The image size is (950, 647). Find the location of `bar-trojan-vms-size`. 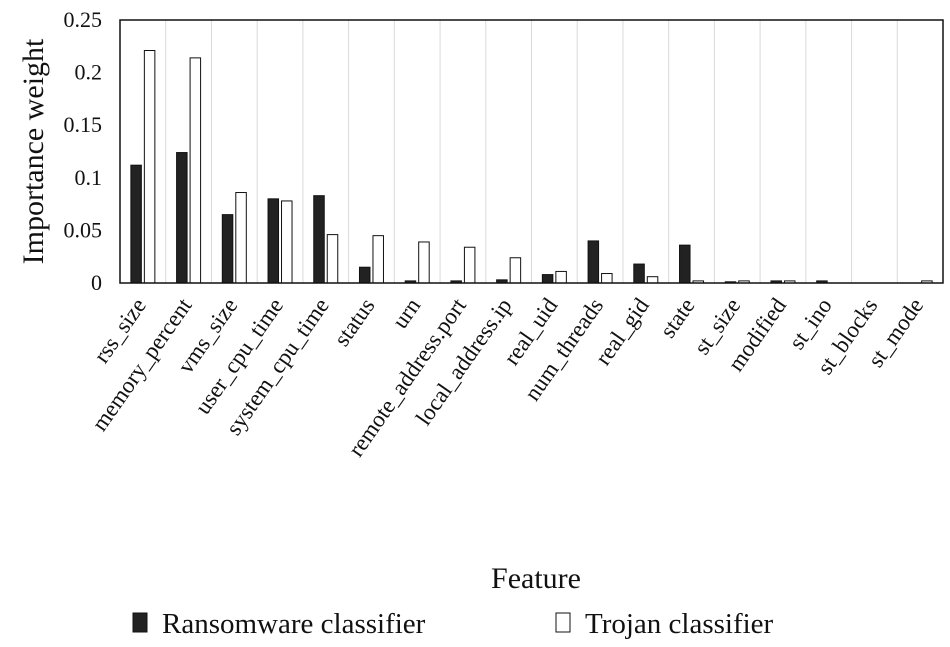

bar-trojan-vms-size is located at coordinates (241, 238).